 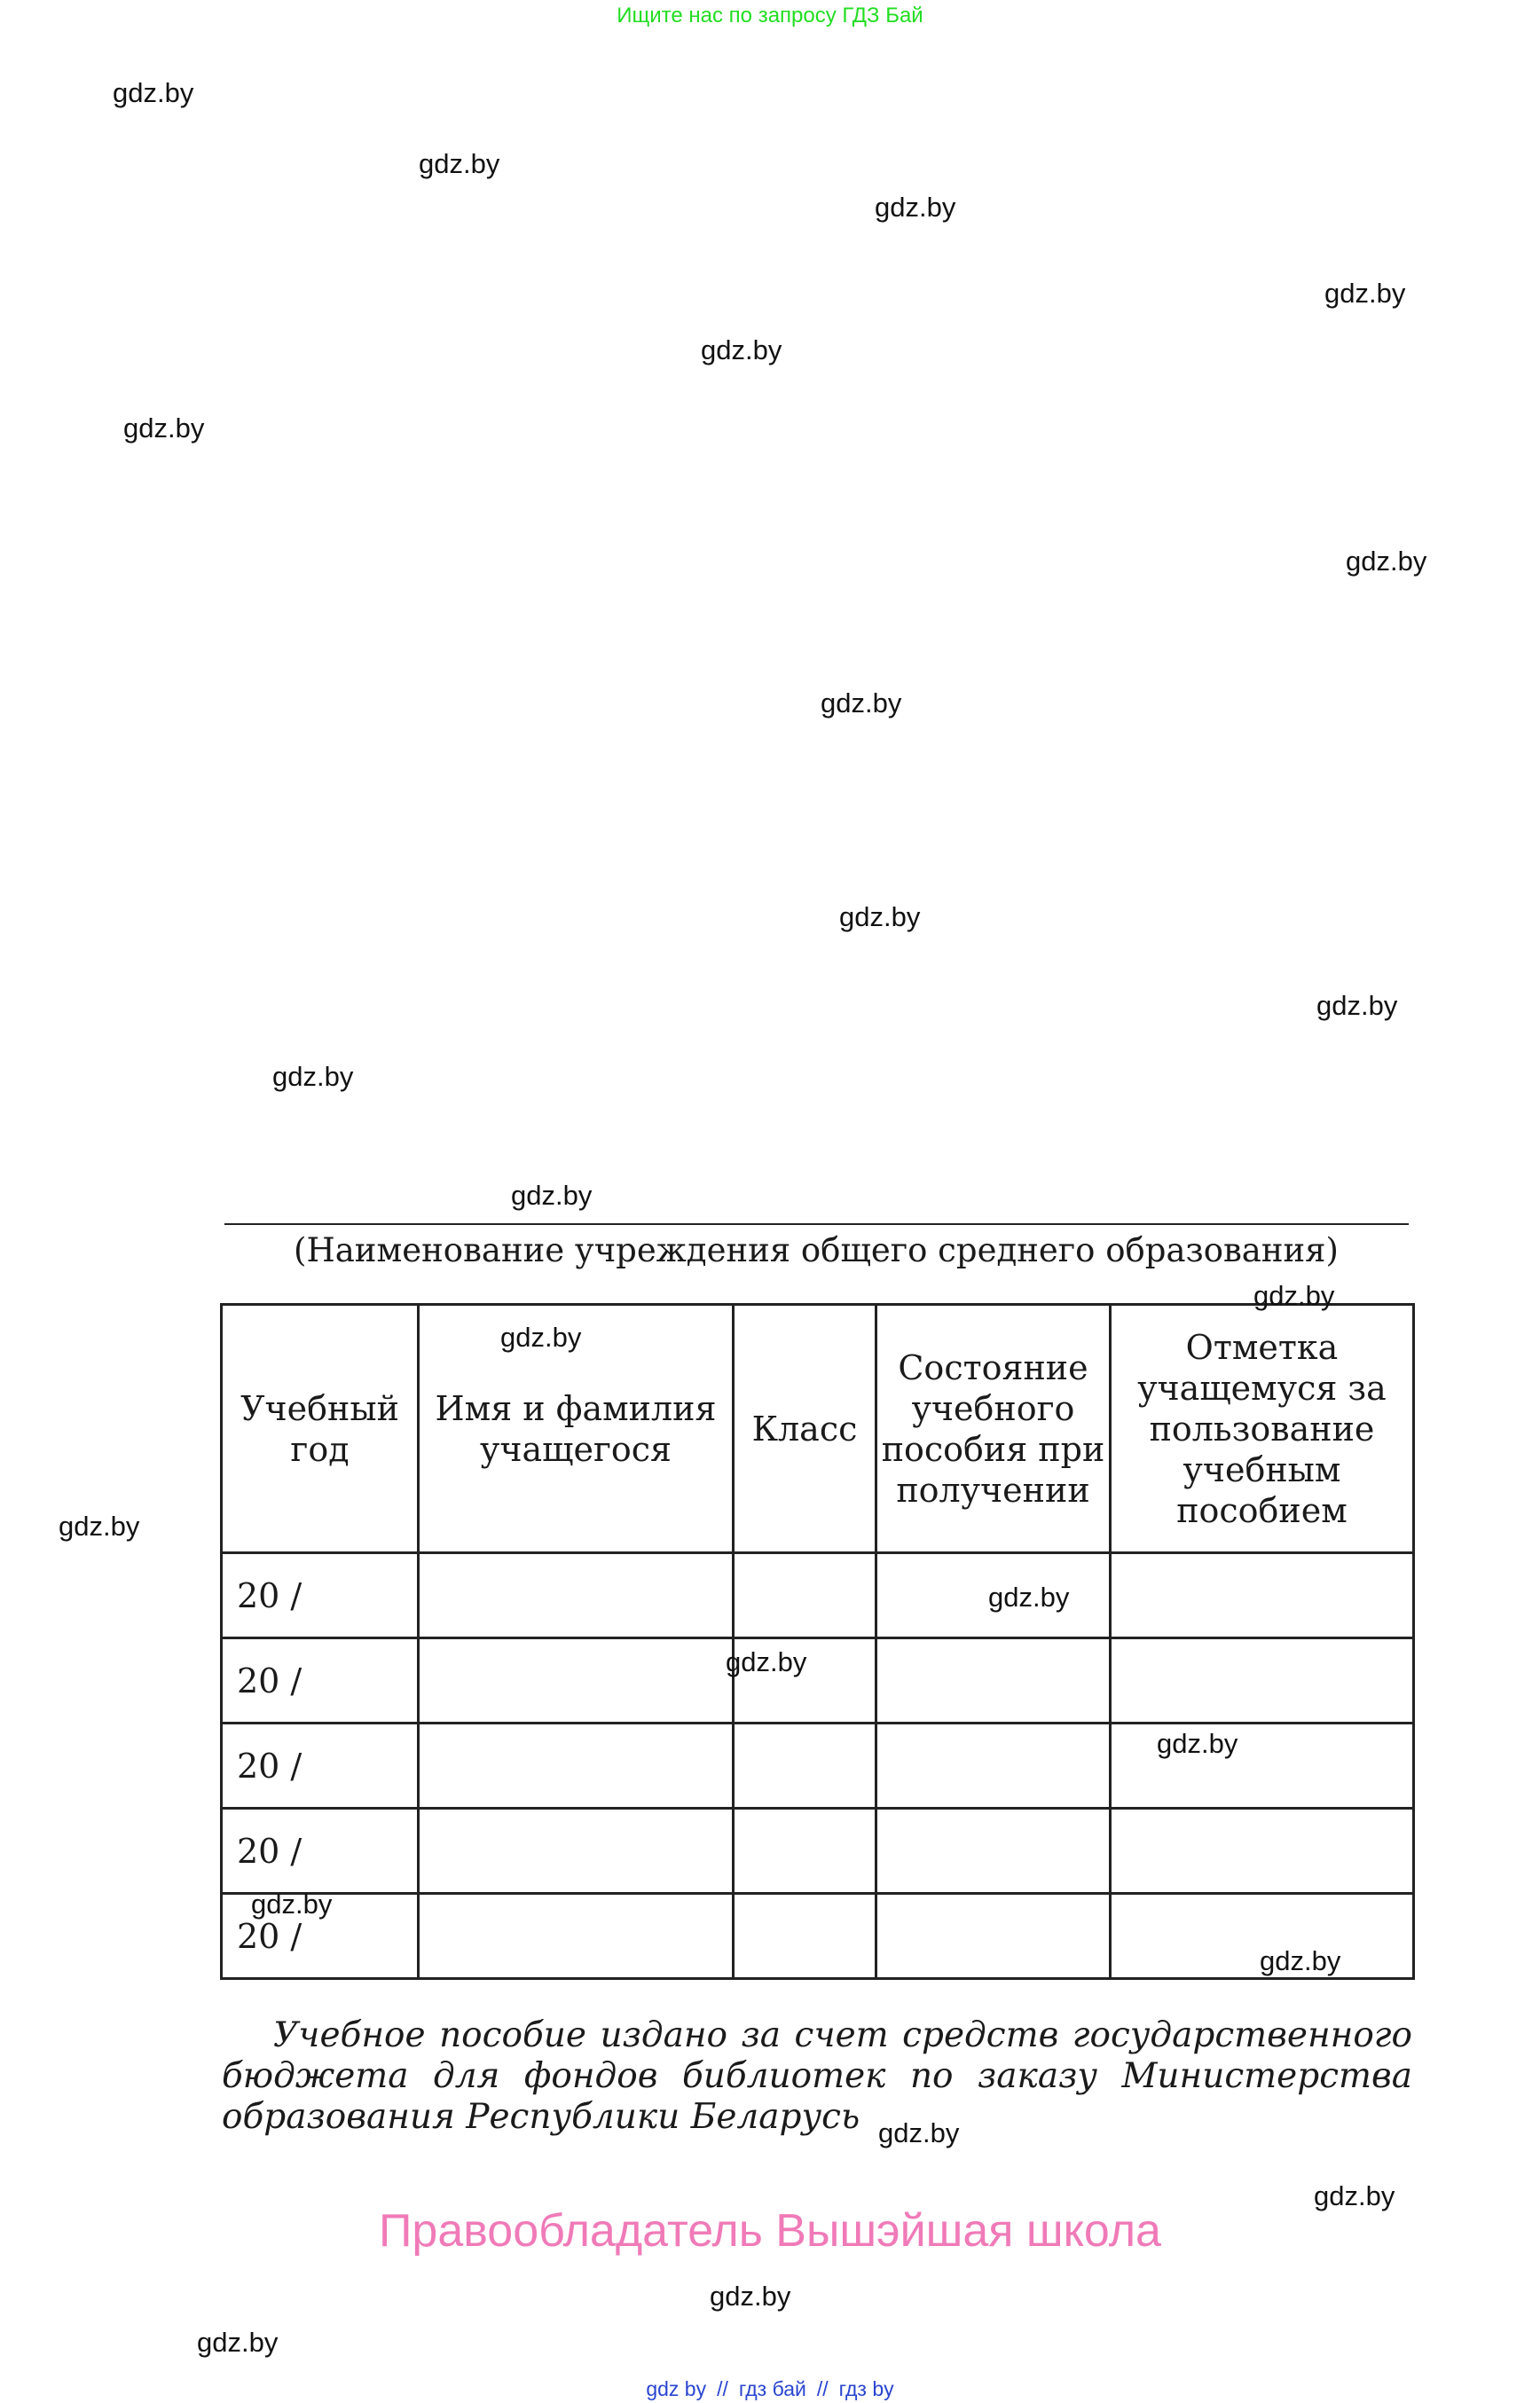 I want to click on footer-link-gdz-bai: гдз бай, so click(x=772, y=2389).